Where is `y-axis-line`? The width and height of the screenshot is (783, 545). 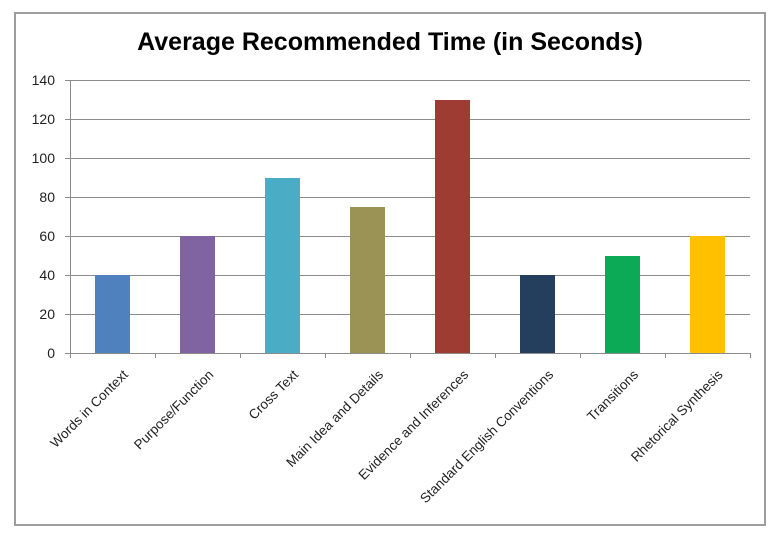
y-axis-line is located at coordinates (70, 216).